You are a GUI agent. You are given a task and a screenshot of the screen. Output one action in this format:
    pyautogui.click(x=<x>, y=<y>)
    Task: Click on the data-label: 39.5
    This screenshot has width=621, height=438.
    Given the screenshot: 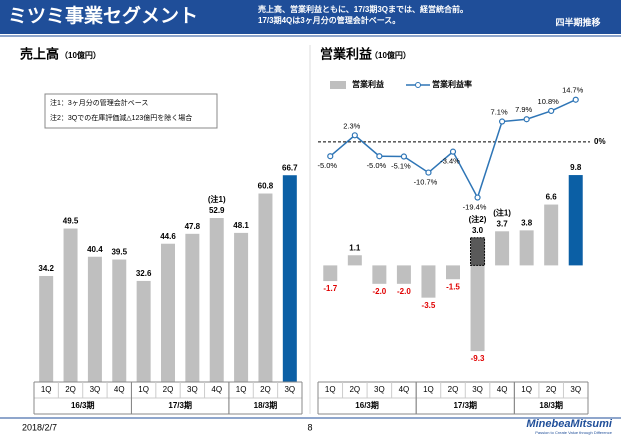 What is the action you would take?
    pyautogui.click(x=119, y=252)
    